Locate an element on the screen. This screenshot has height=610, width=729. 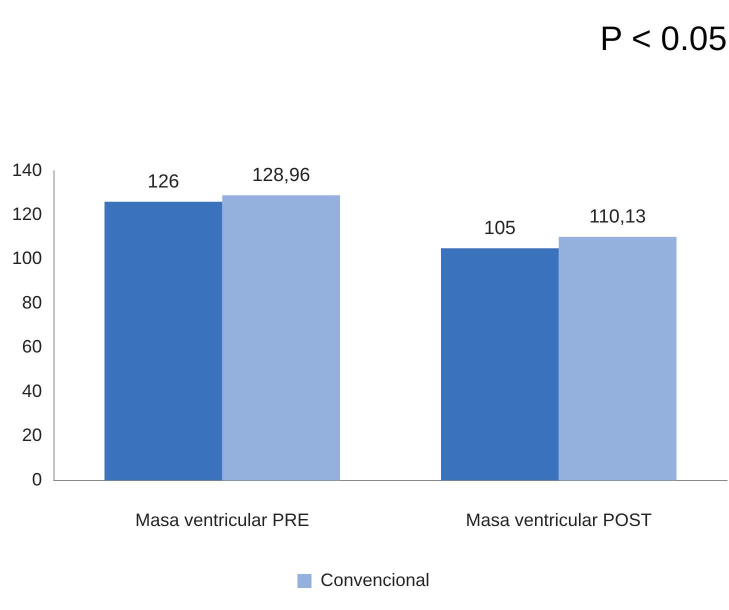
x-tick-label: Masa ventricular PRE is located at coordinates (222, 520).